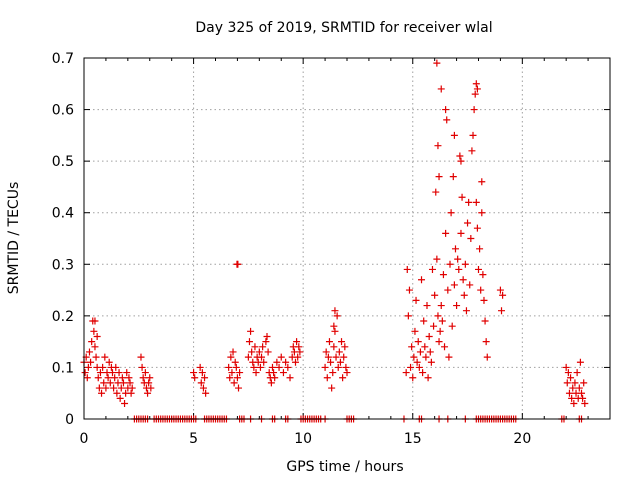 Image resolution: width=640 pixels, height=480 pixels. What do you see at coordinates (14, 238) in the screenshot?
I see `y-axis-label: SRMTID / TECUs` at bounding box center [14, 238].